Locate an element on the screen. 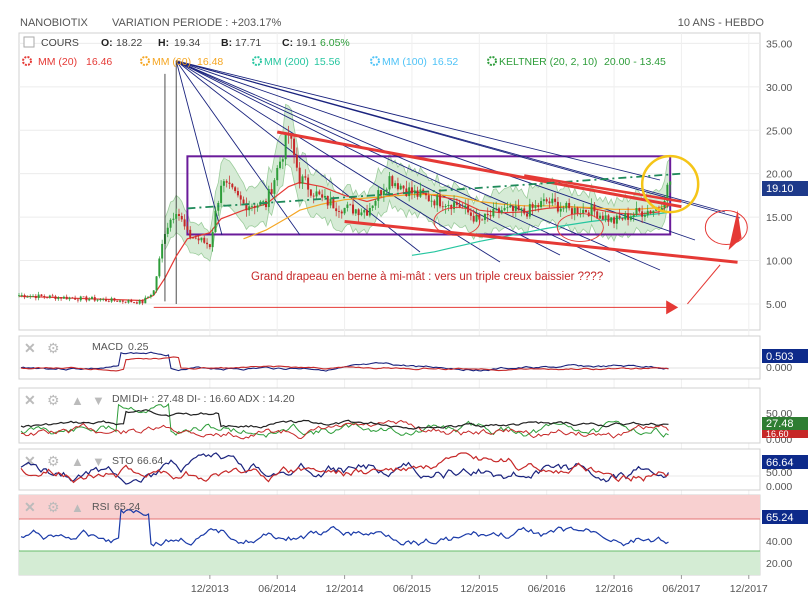 The image size is (810, 602). fan-line is located at coordinates (298, 156).